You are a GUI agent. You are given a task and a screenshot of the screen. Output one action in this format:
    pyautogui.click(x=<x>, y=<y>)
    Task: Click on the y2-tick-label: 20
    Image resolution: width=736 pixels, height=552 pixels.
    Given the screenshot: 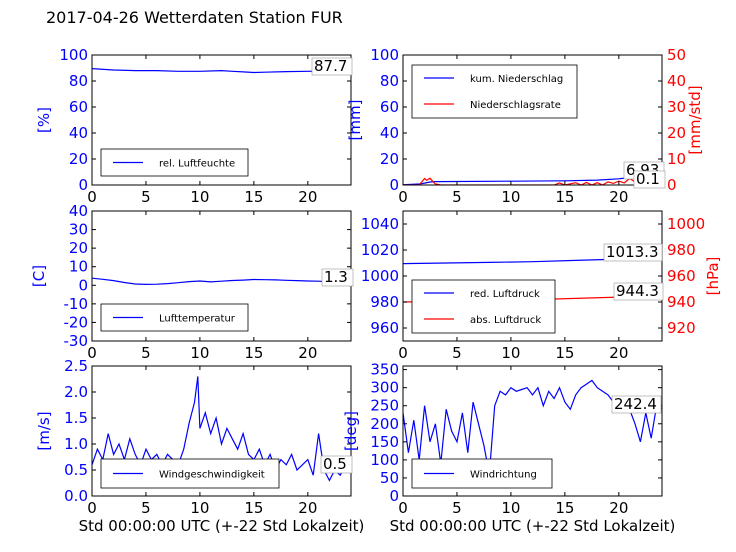 What is the action you would take?
    pyautogui.click(x=676, y=133)
    